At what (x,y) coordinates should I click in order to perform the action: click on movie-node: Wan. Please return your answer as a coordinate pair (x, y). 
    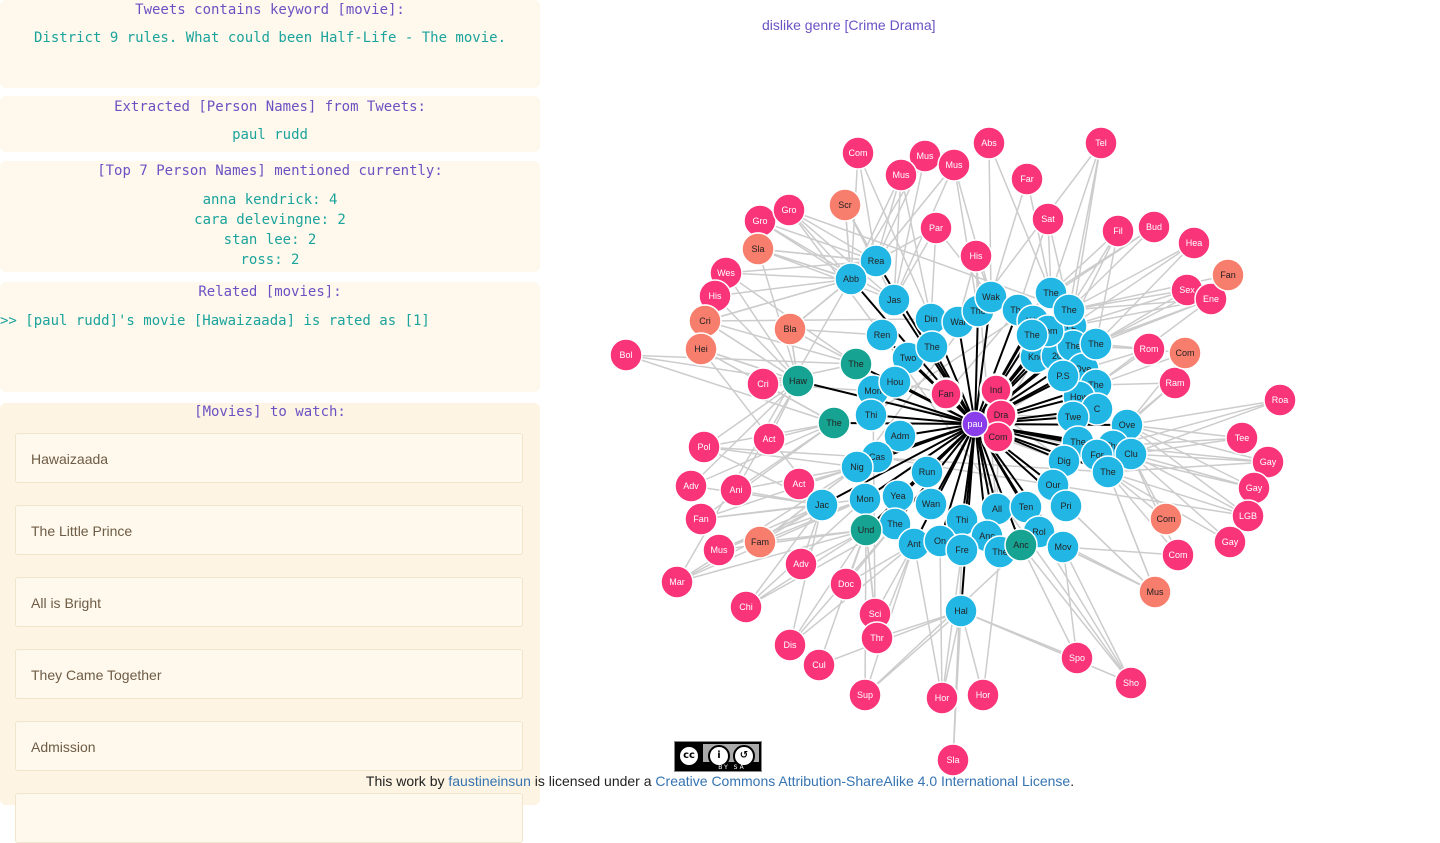
    Looking at the image, I should click on (931, 504).